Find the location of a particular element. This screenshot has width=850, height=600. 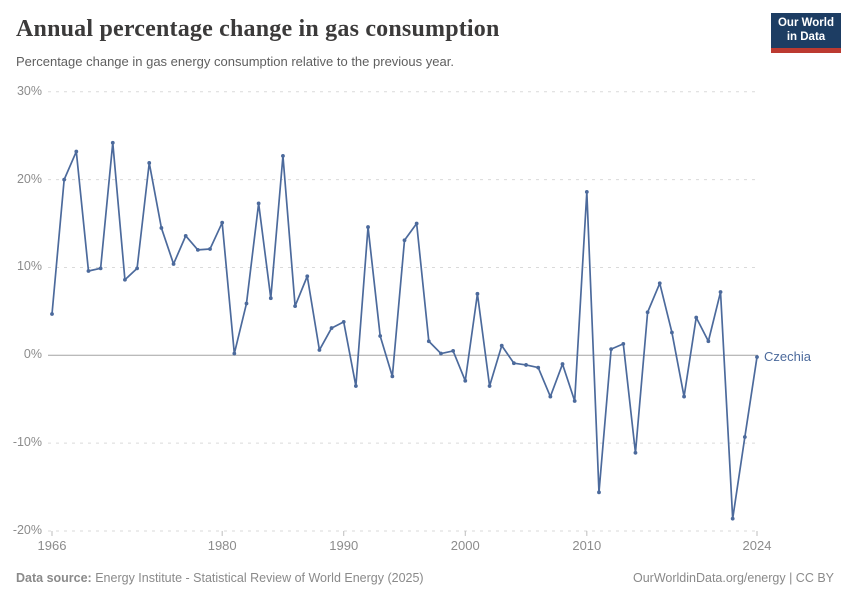

owid-logo-line1: Our World is located at coordinates (805, 23).